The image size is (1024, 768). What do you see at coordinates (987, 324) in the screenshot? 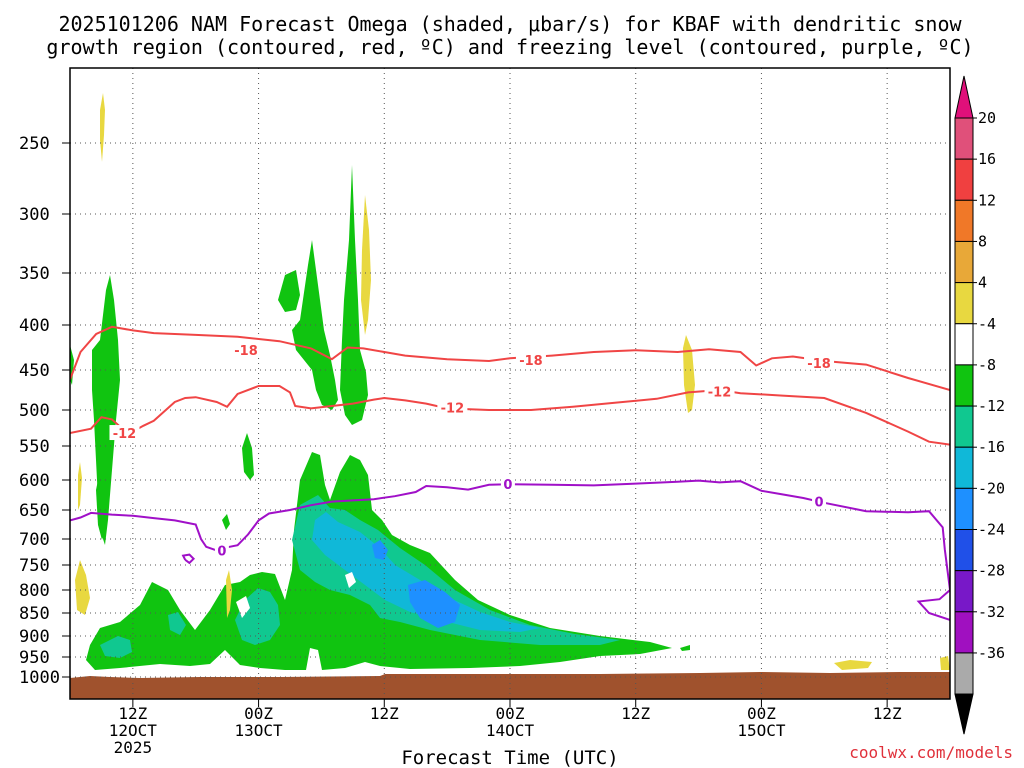
I see `colorbar-label: -4` at bounding box center [987, 324].